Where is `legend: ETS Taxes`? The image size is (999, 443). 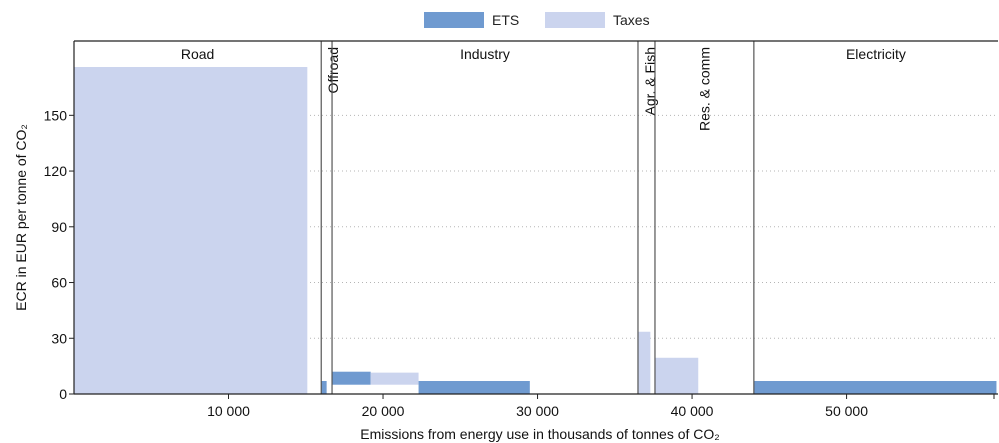 legend: ETS Taxes is located at coordinates (499, 20).